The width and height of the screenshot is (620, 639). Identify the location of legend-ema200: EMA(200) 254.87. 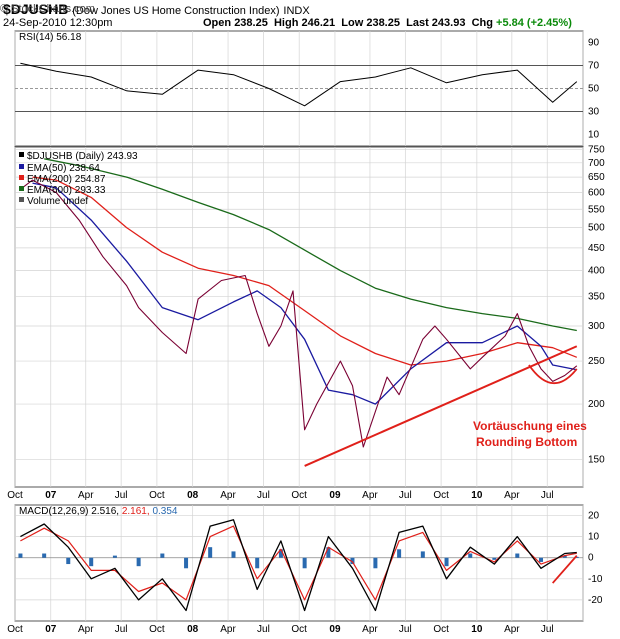
(66, 179).